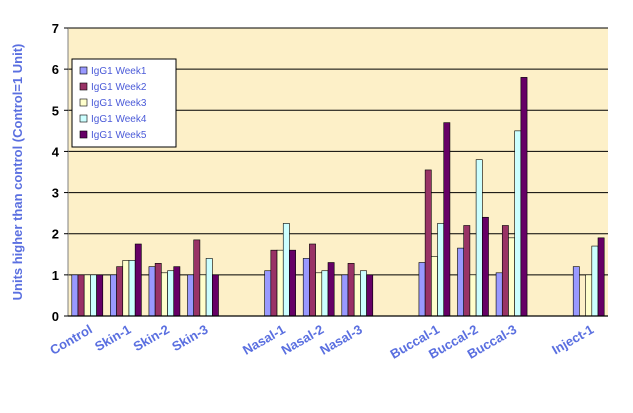 The width and height of the screenshot is (633, 413). Describe the element at coordinates (55, 28) in the screenshot. I see `y-tick-label: 7` at that location.